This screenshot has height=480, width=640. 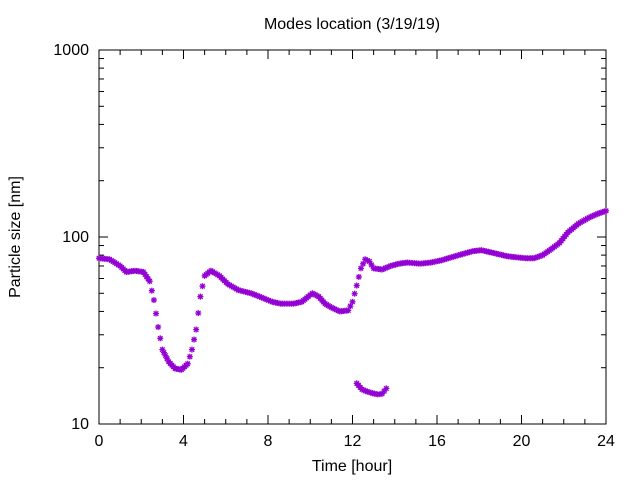 What do you see at coordinates (71, 50) in the screenshot?
I see `y-tick-label: 1000` at bounding box center [71, 50].